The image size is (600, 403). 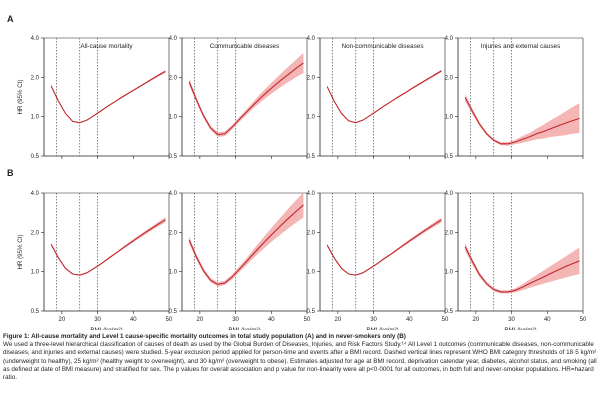 What do you see at coordinates (10, 173) in the screenshot?
I see `row-label-b: B` at bounding box center [10, 173].